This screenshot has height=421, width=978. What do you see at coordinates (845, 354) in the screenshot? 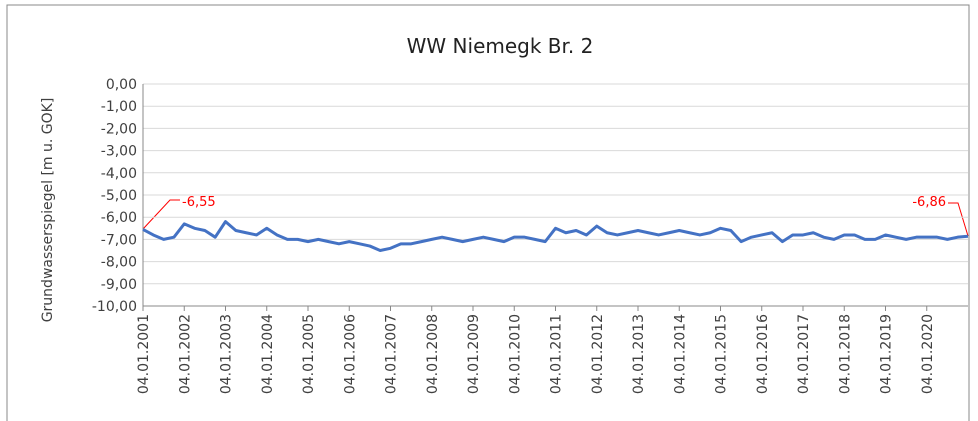
I see `x-tick-label: 04.01.2018` at bounding box center [845, 354].